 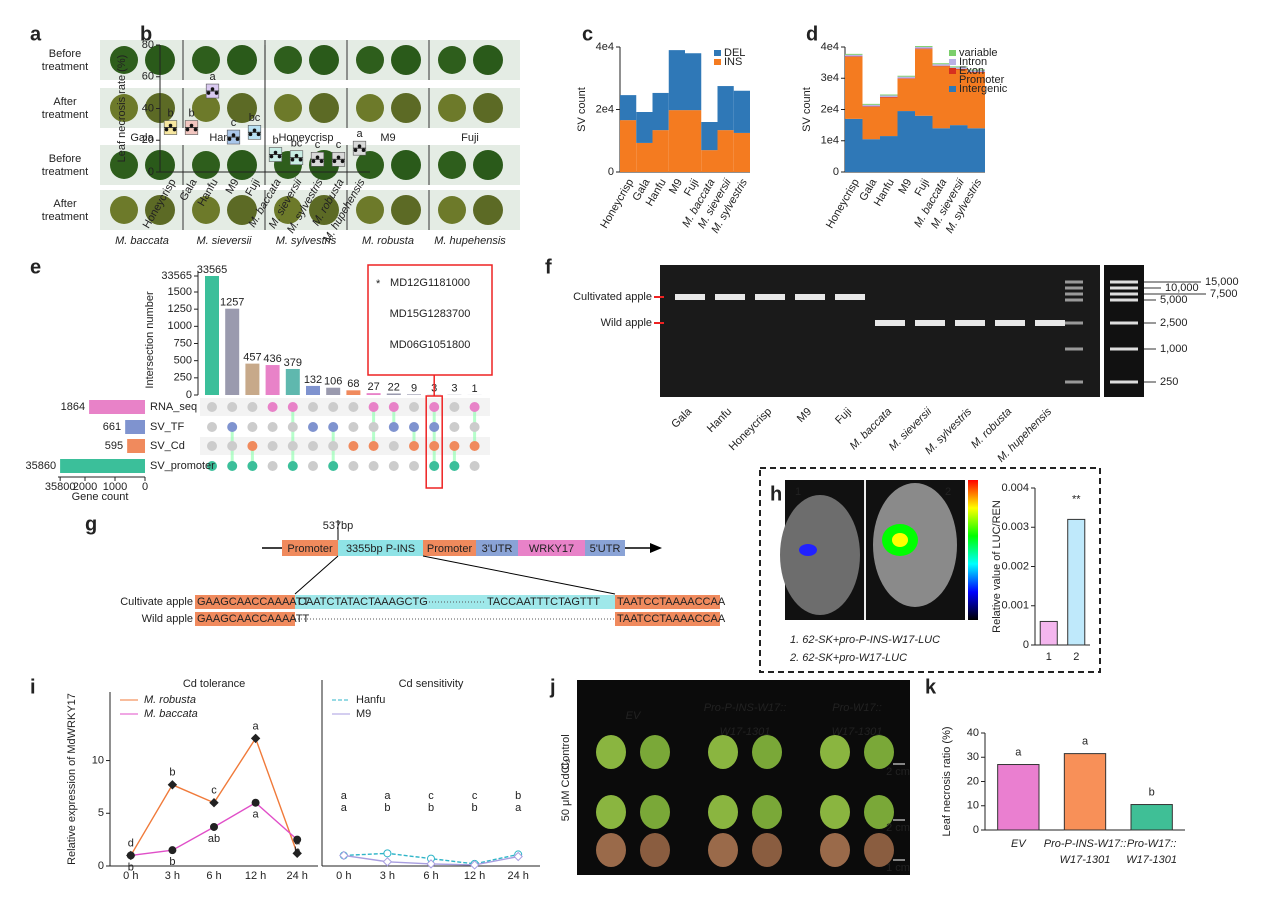 What do you see at coordinates (148, 108) in the screenshot?
I see `y-tick-label: 40` at bounding box center [148, 108].